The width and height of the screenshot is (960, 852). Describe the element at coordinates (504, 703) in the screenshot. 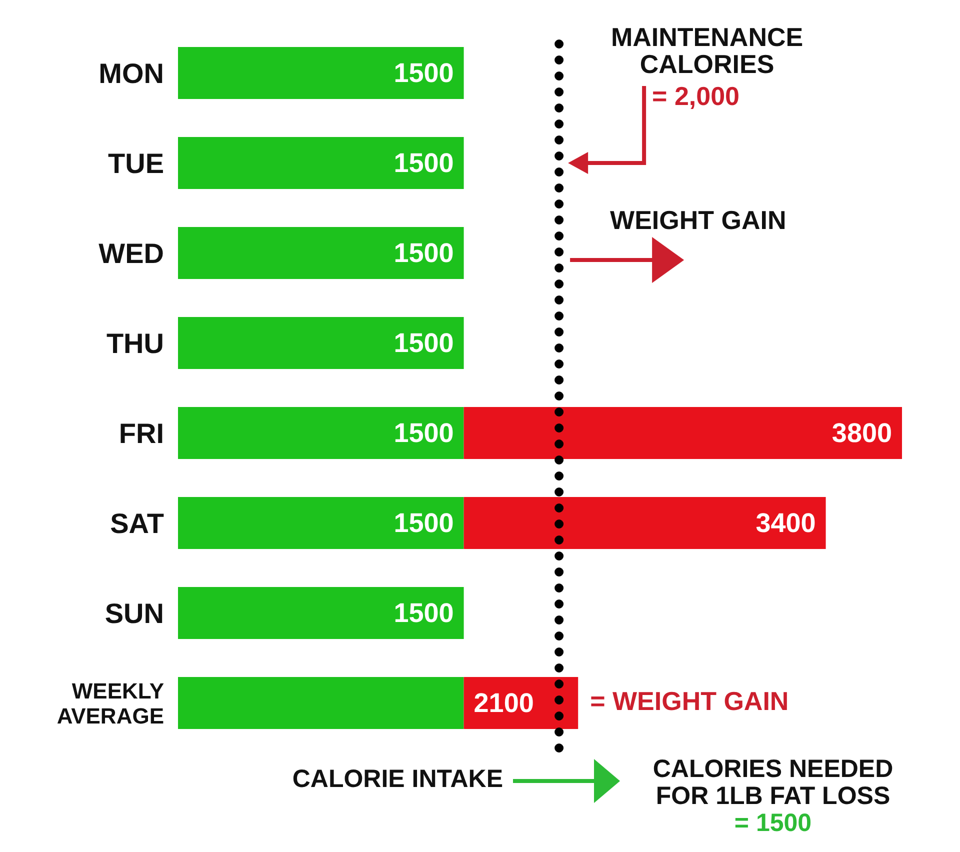

I see `total-label: 2100` at that location.